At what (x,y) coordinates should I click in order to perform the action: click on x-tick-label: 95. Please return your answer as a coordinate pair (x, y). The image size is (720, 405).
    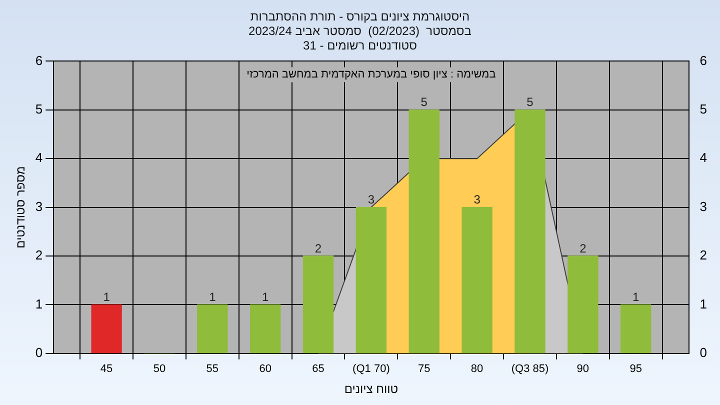
    Looking at the image, I should click on (636, 369).